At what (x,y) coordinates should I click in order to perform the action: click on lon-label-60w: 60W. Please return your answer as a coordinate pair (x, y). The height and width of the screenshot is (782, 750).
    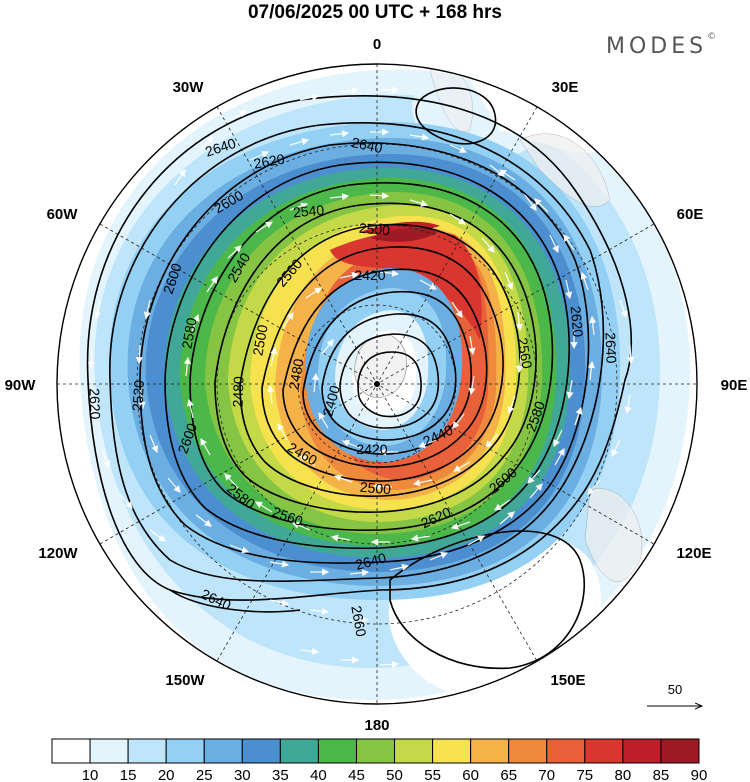
    Looking at the image, I should click on (63, 214).